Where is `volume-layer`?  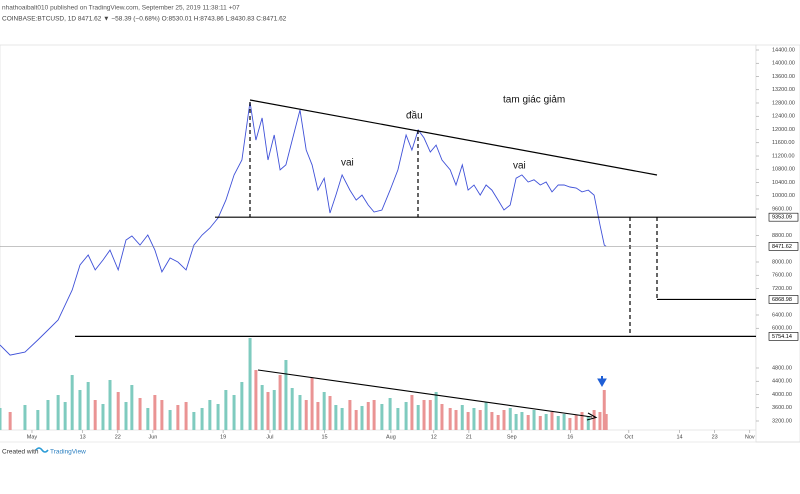
volume-layer is located at coordinates (304, 384).